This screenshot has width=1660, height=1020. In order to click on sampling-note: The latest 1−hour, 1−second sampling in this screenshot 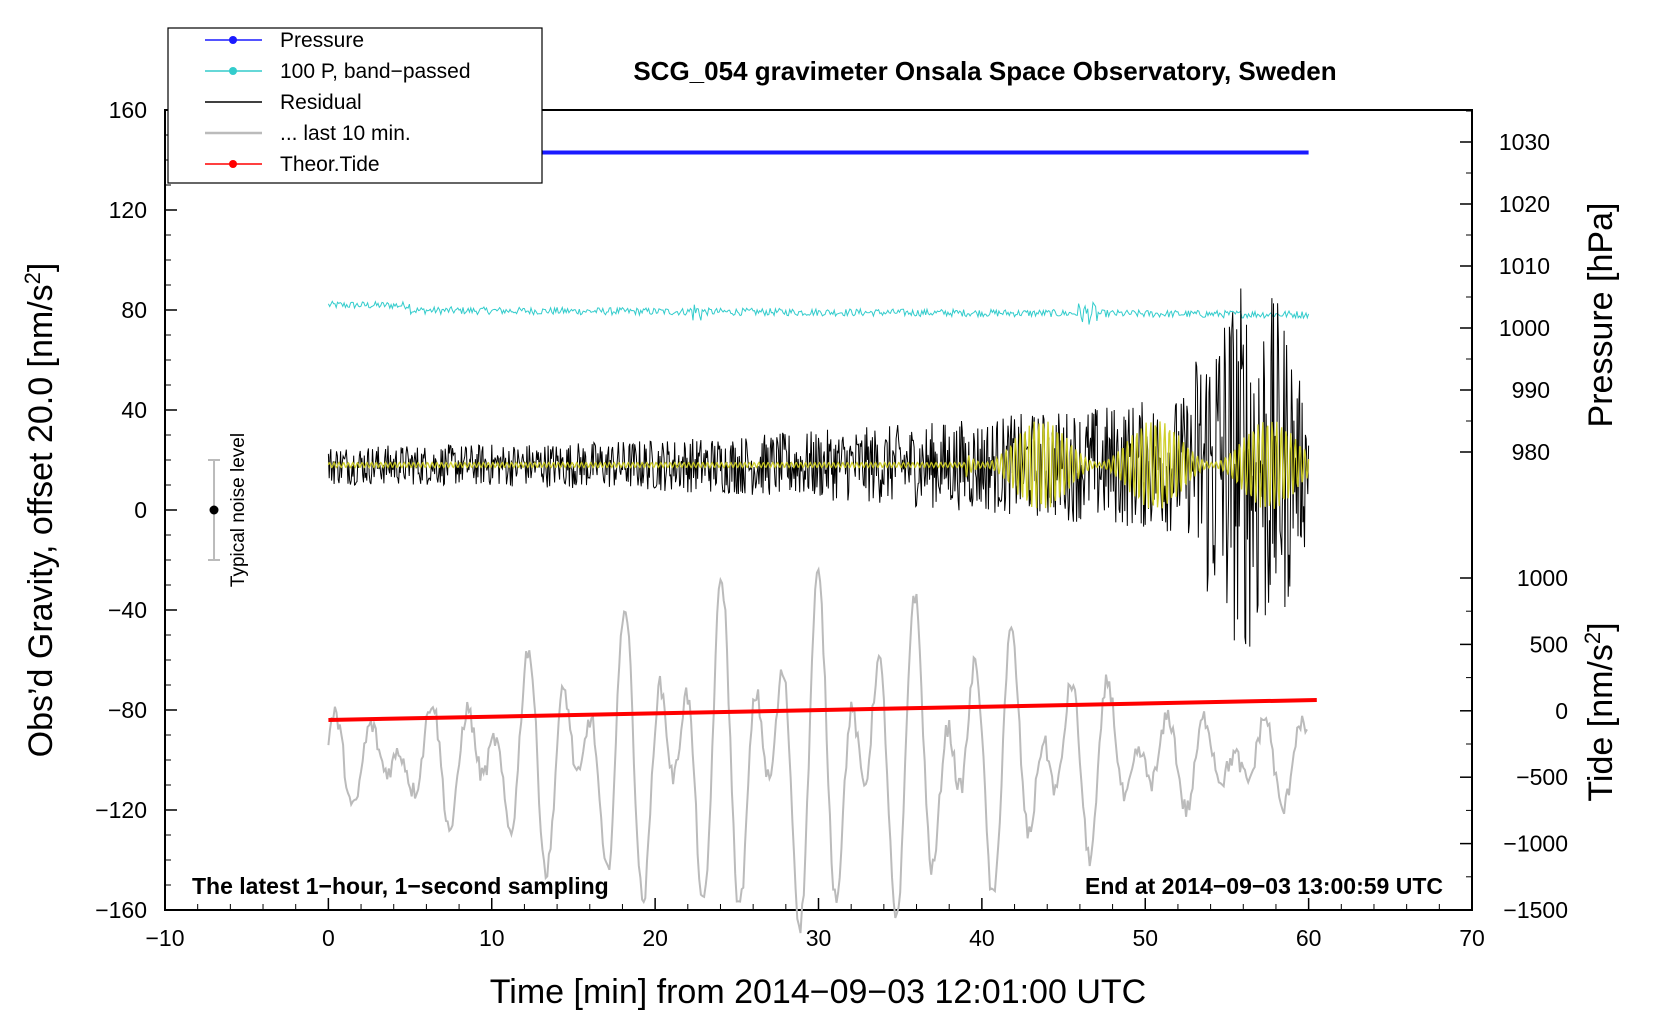, I will do `click(400, 886)`.